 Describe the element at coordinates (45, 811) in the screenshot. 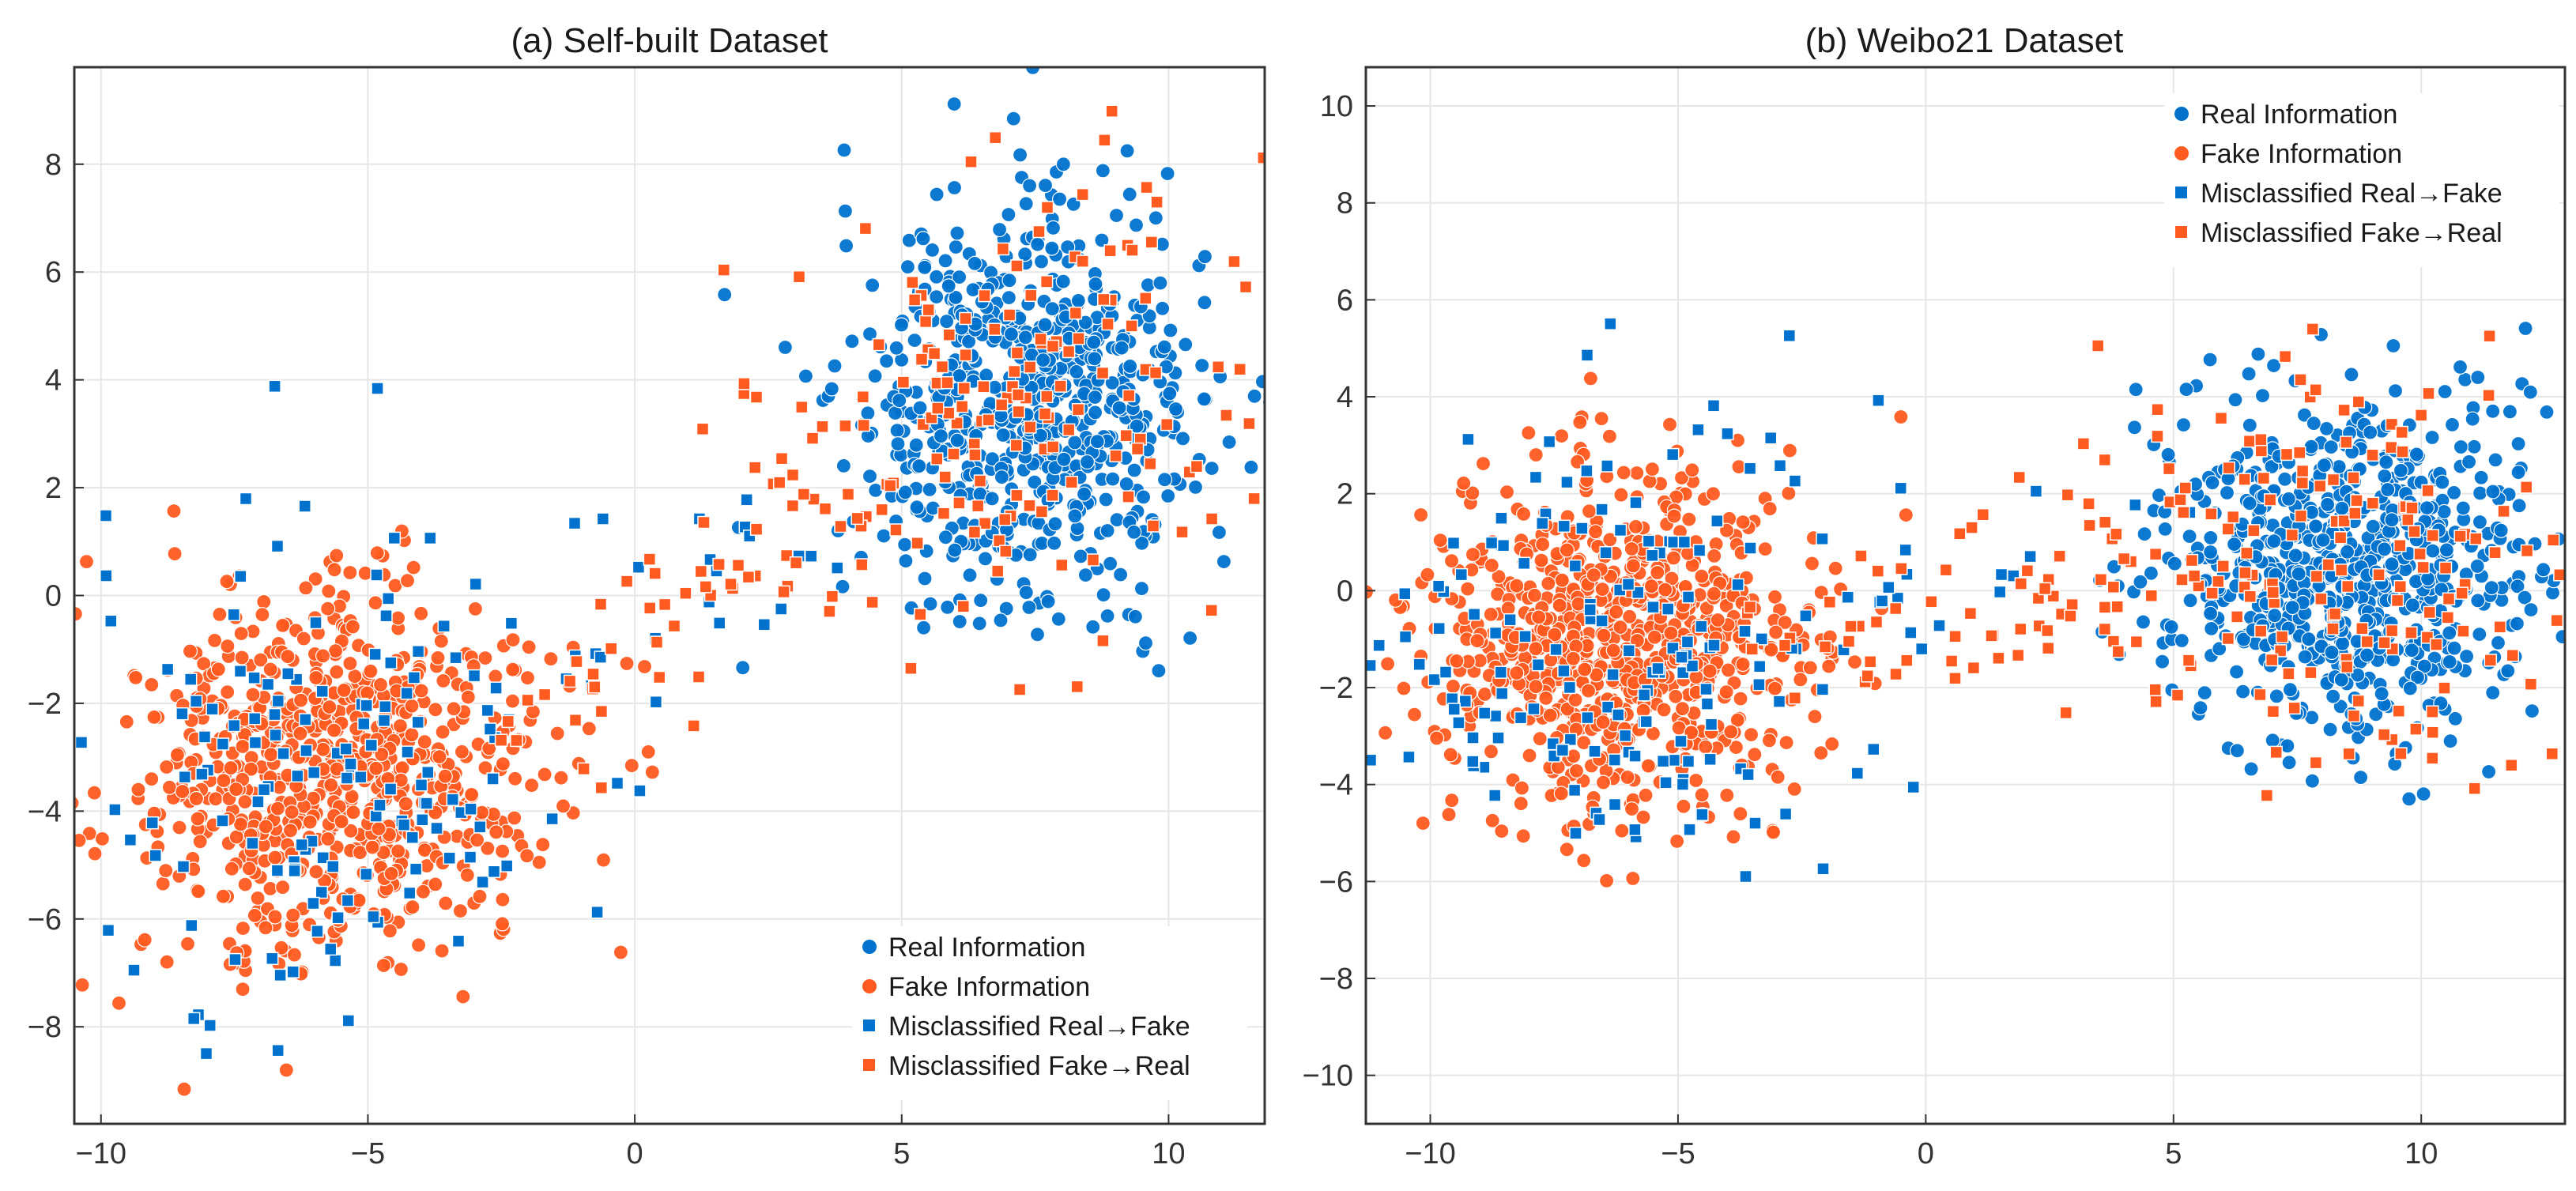

I see `y-tick-label: −4` at that location.